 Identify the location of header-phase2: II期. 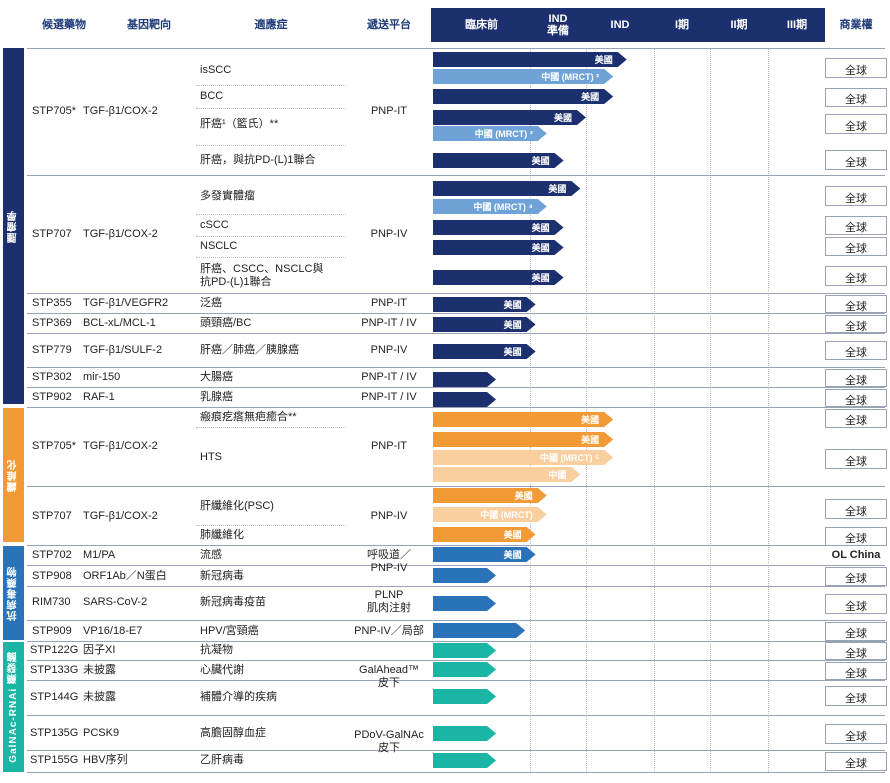
(739, 25).